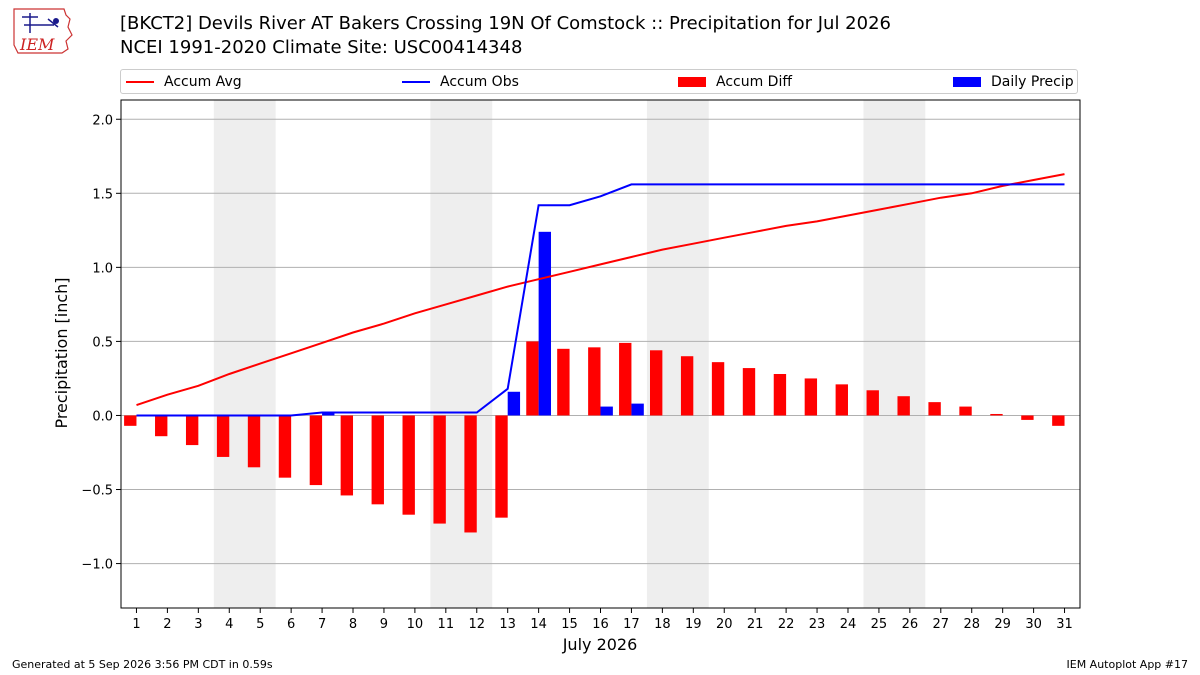 Image resolution: width=1200 pixels, height=675 pixels. Describe the element at coordinates (1002, 624) in the screenshot. I see `x-tick-label: 29` at that location.